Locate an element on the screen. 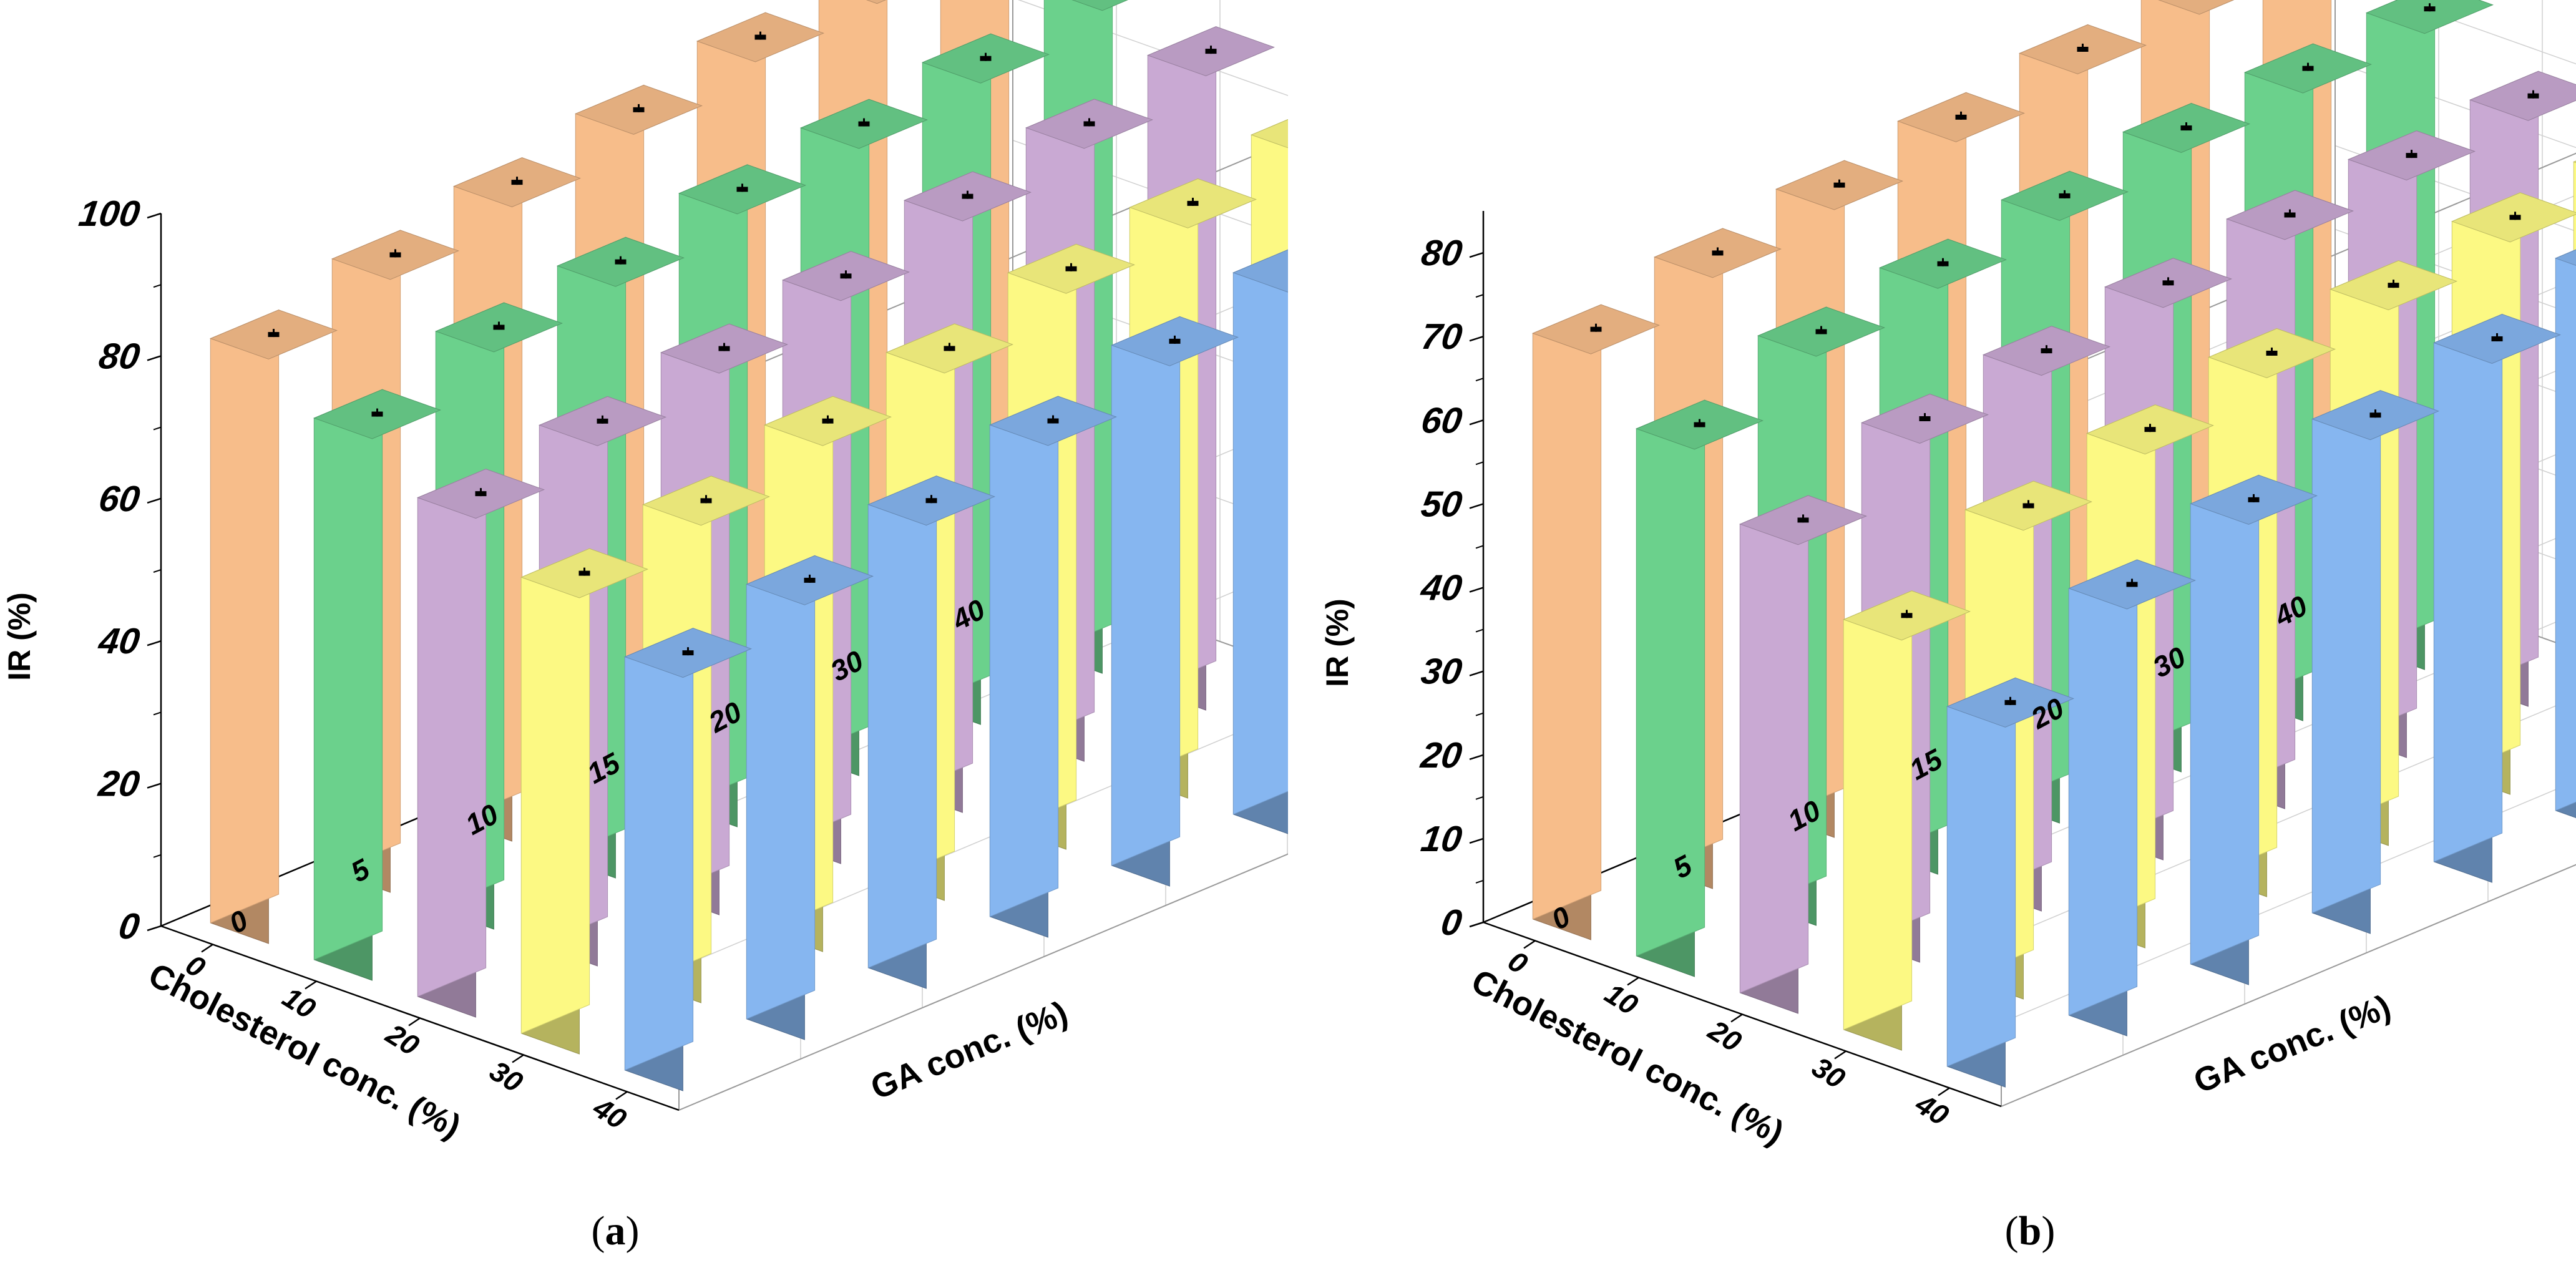 The width and height of the screenshot is (2576, 1278). z-tick-label: 30 is located at coordinates (1441, 671).